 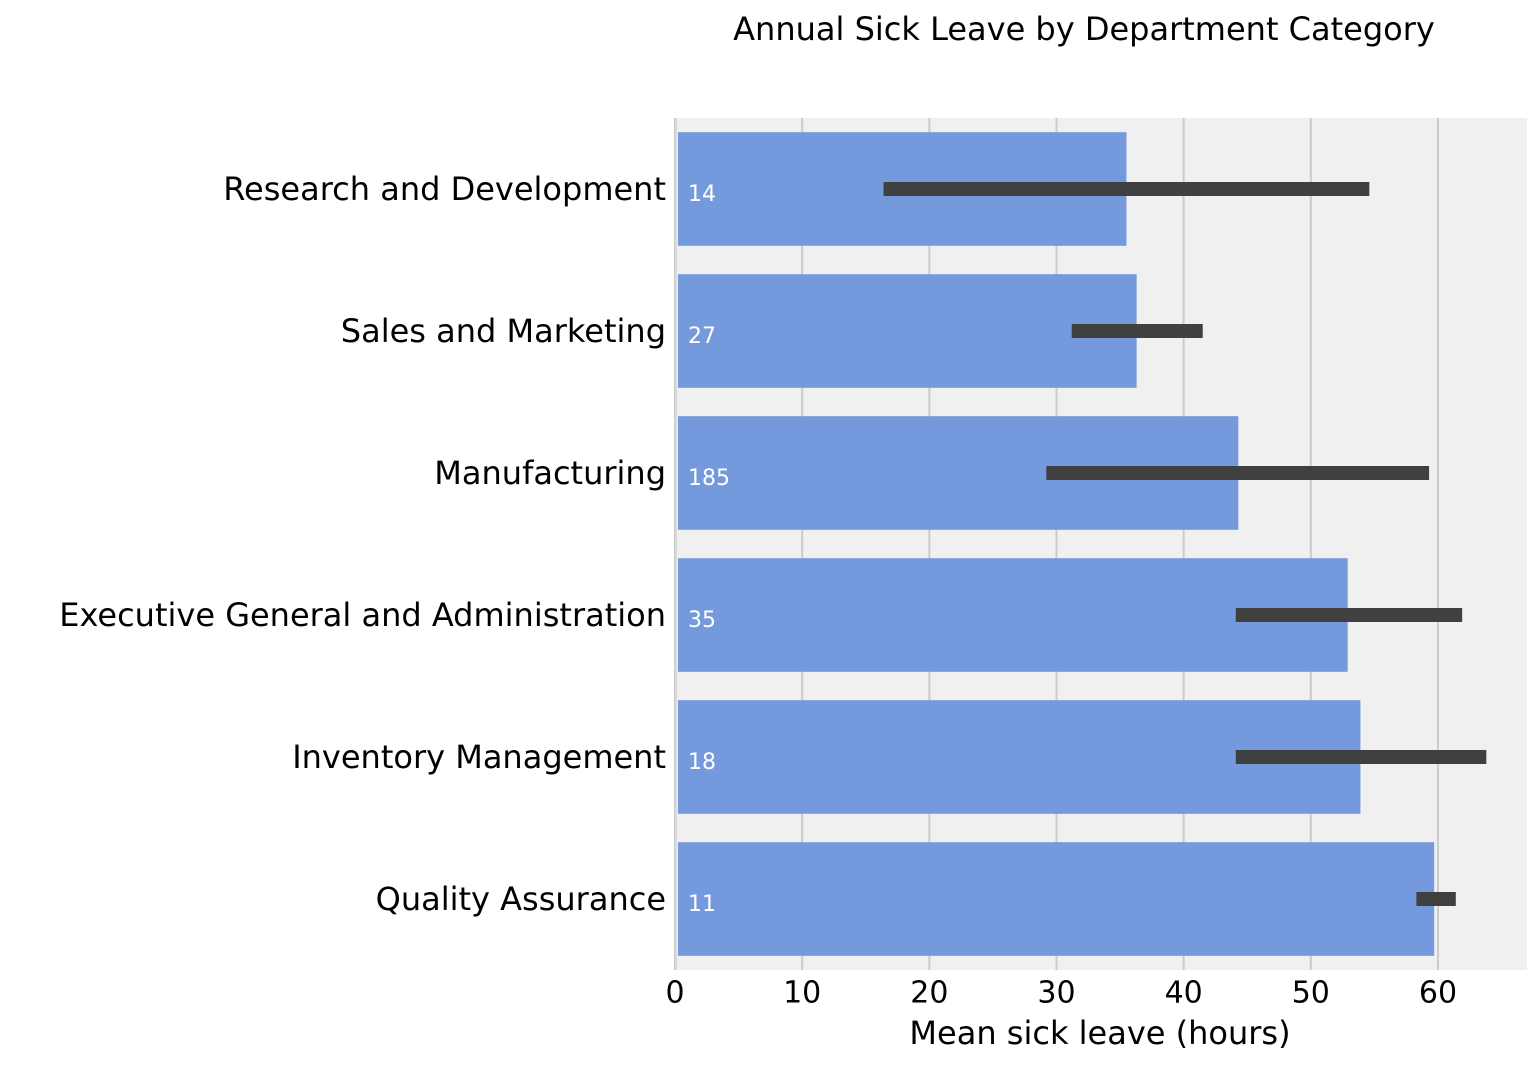 I want to click on chart-title: Annual Sick Leave by Department Category, so click(x=1084, y=29).